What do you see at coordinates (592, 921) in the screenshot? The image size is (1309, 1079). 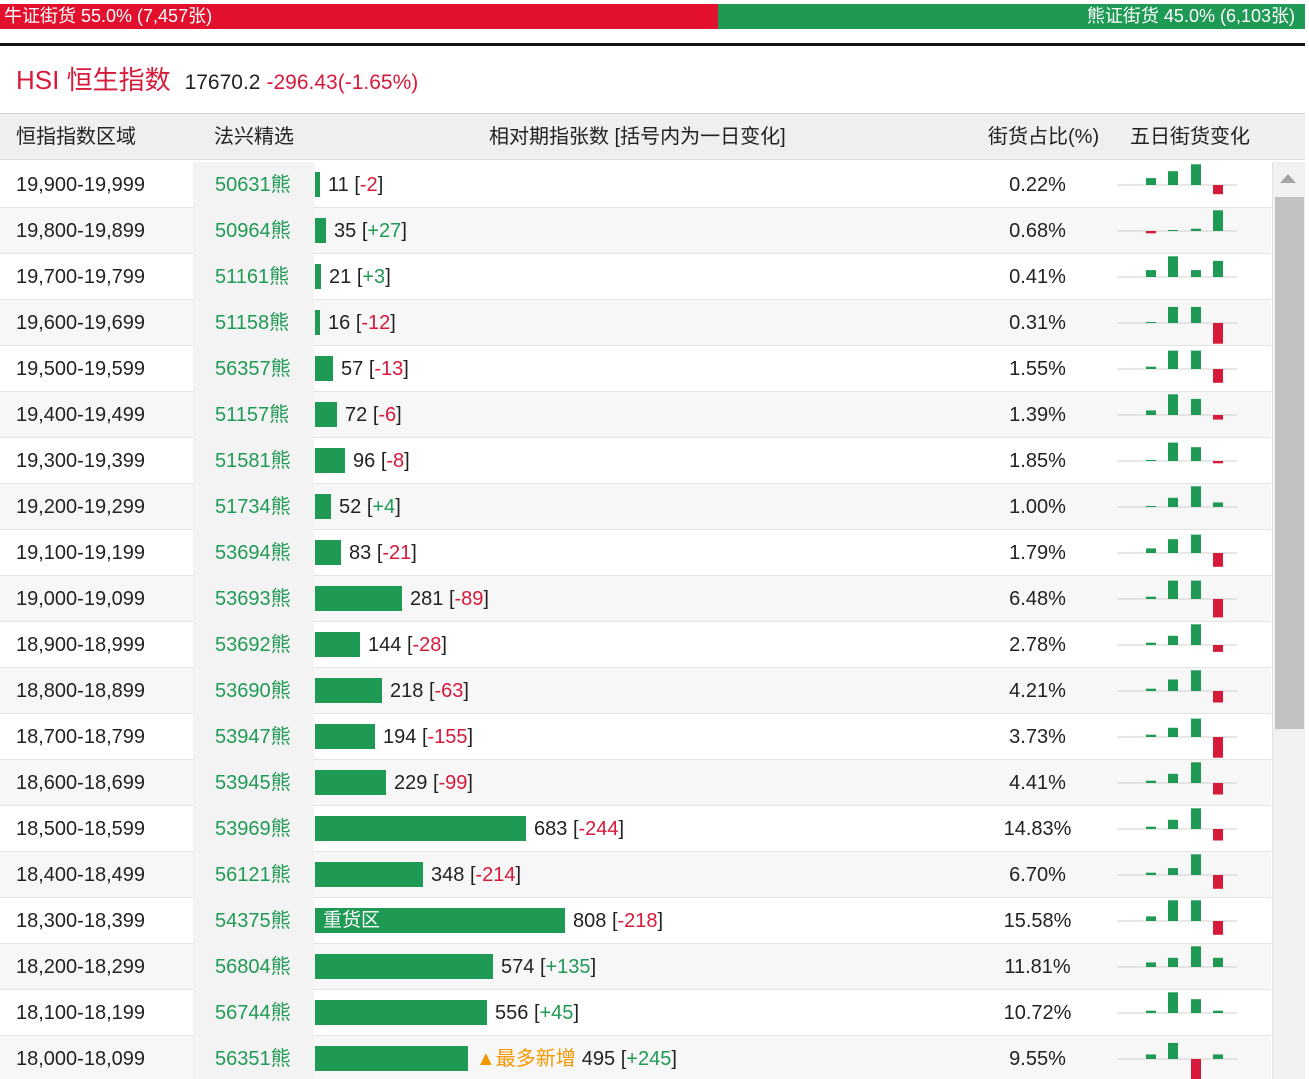 I see `quantity-value: 808` at bounding box center [592, 921].